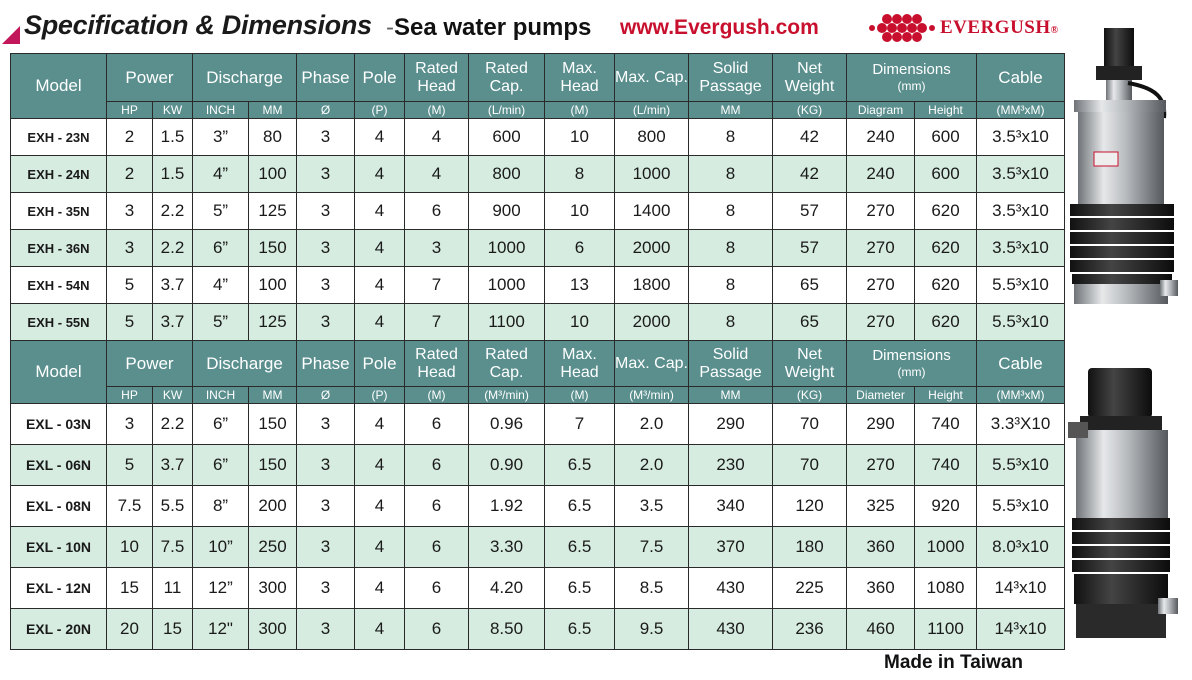  What do you see at coordinates (652, 137) in the screenshot?
I see `max-cap-cell: 800` at bounding box center [652, 137].